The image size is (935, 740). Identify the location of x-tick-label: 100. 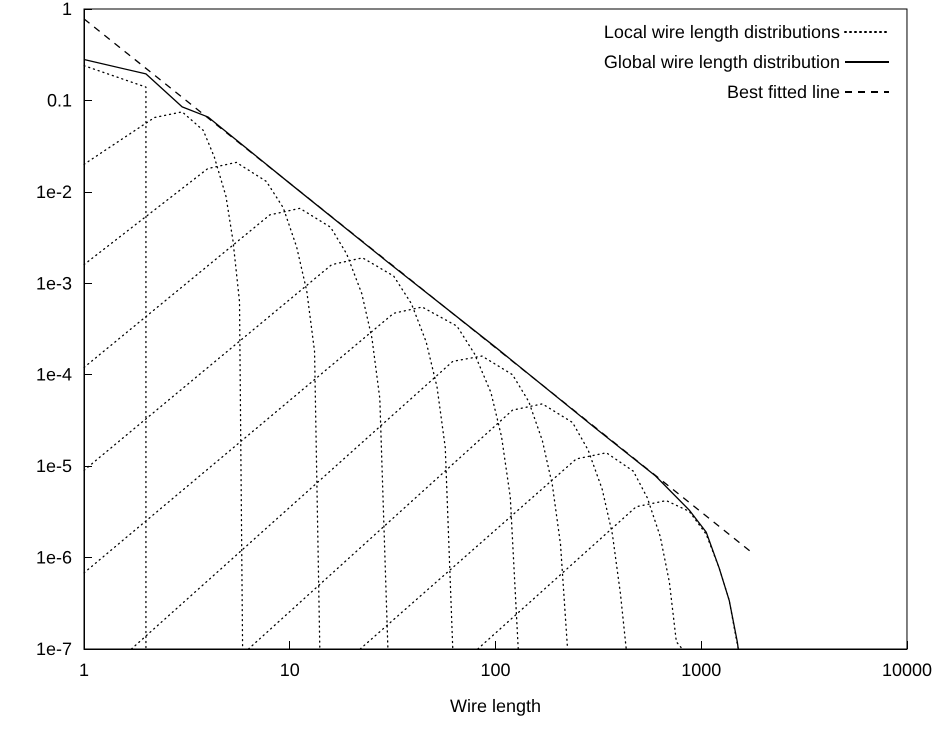
(495, 670).